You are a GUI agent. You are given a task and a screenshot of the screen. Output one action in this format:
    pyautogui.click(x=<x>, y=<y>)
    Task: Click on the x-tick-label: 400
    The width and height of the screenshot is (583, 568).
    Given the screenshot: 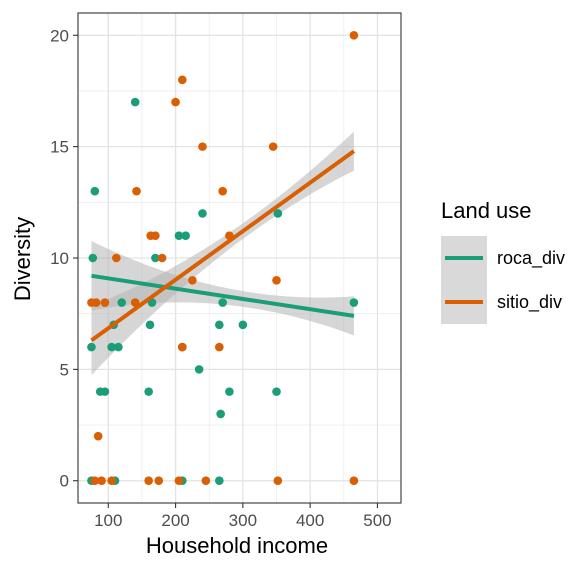 What is the action you would take?
    pyautogui.click(x=310, y=520)
    